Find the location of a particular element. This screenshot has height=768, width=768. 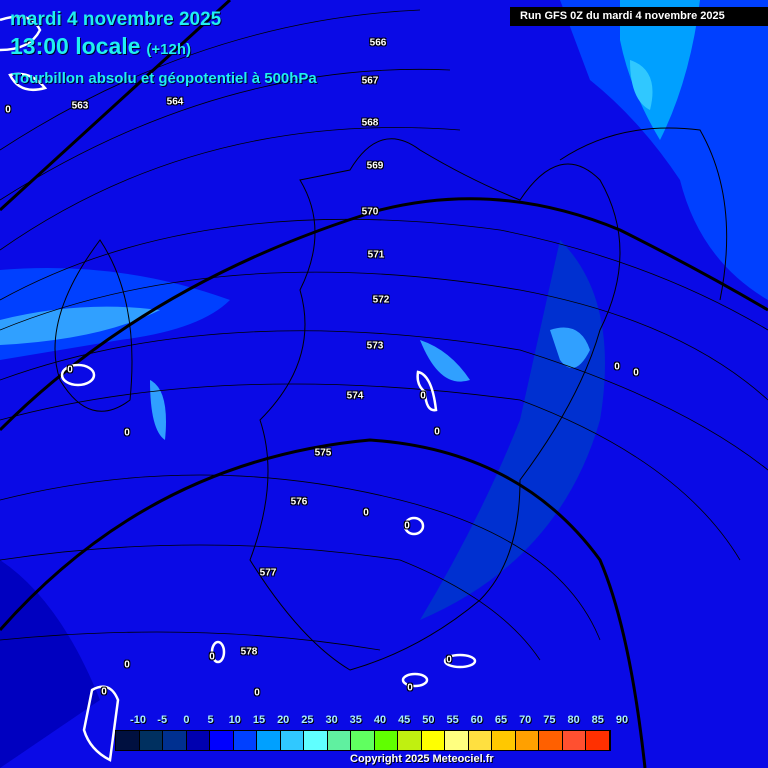

legend-tick: 90 is located at coordinates (622, 720).